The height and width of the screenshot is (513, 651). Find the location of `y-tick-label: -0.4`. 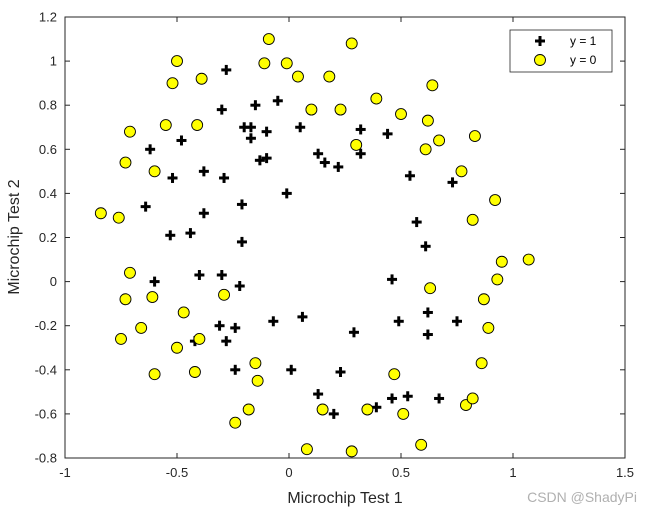

y-tick-label: -0.4 is located at coordinates (46, 369).